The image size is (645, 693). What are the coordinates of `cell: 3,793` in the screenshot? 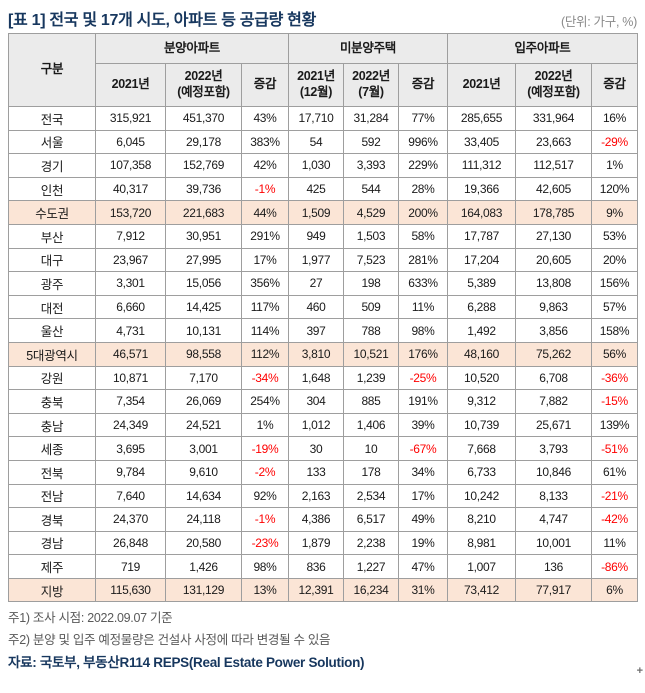 It's located at (553, 448).